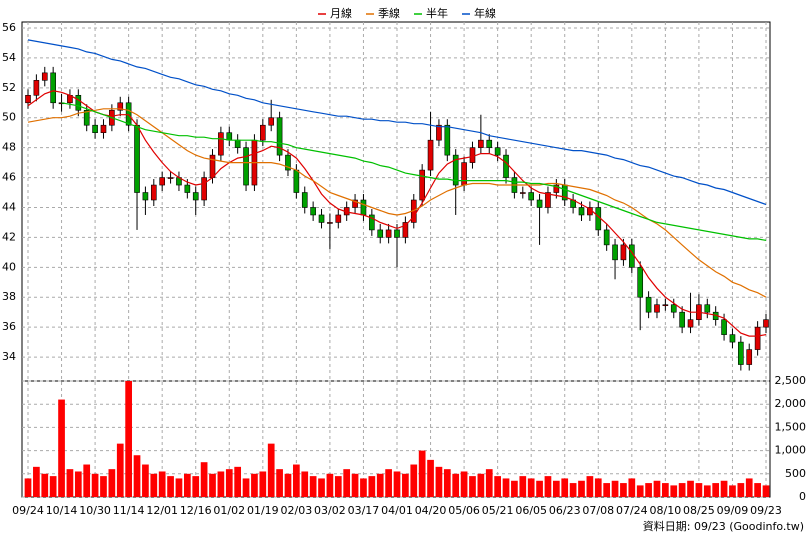 This screenshot has width=808, height=540. What do you see at coordinates (431, 510) in the screenshot?
I see `x-tick-label: 04/20` at bounding box center [431, 510].